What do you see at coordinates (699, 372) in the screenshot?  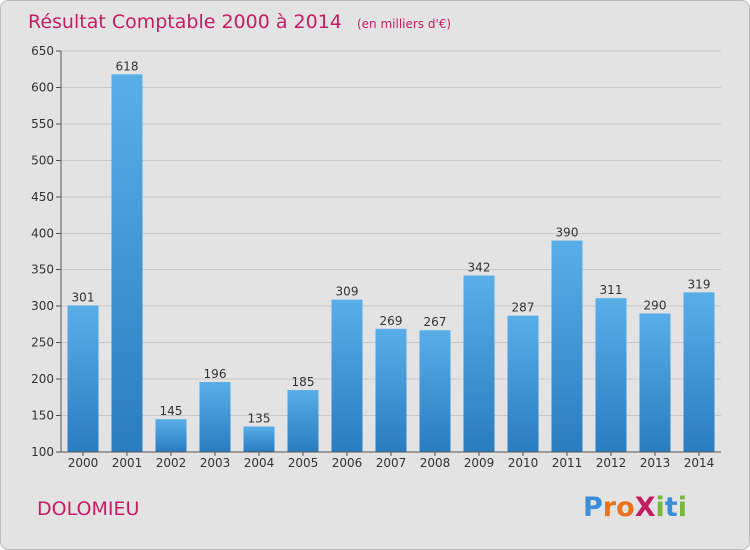 I see `bar-2014` at bounding box center [699, 372].